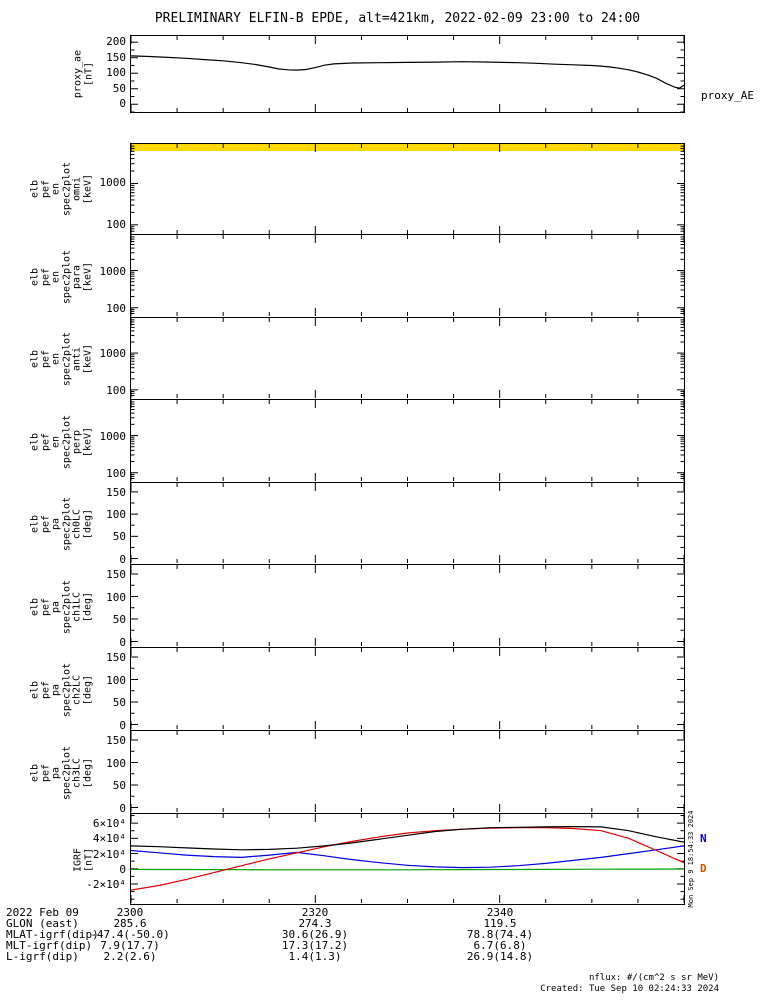 The image size is (775, 1000). What do you see at coordinates (629, 989) in the screenshot?
I see `created-timestamp: Created: Tue Sep 10 02:24:33 2024` at bounding box center [629, 989].